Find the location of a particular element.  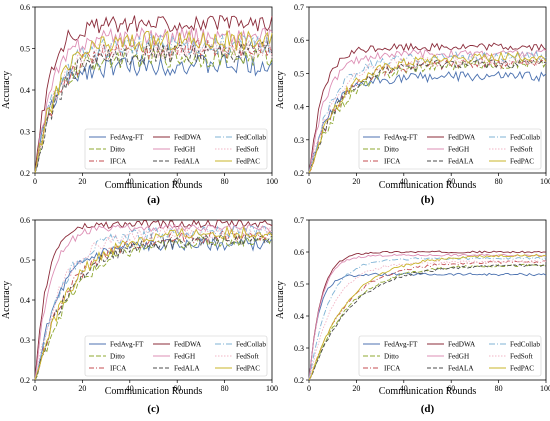

panel-label: (b) is located at coordinates (428, 200).